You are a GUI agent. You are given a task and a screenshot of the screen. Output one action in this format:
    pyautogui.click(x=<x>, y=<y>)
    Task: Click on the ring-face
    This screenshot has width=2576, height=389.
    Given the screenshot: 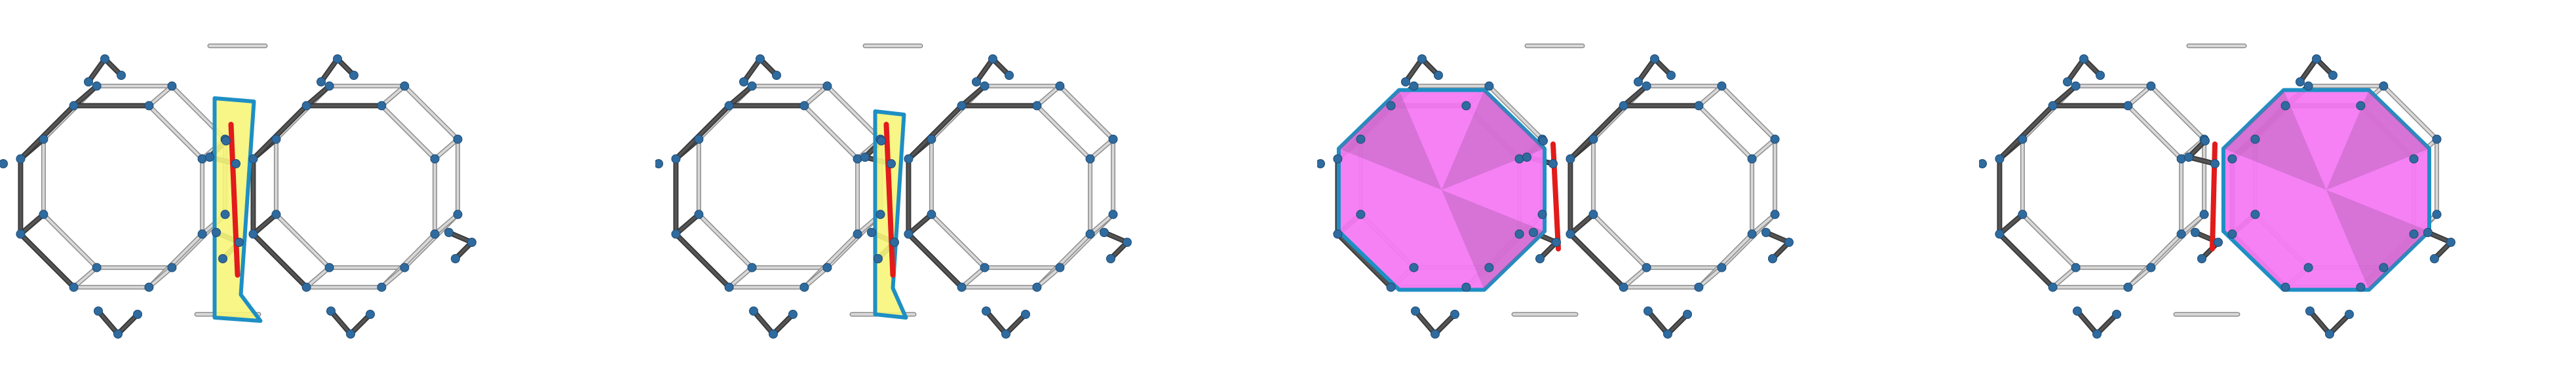 What is the action you would take?
    pyautogui.click(x=1441, y=190)
    